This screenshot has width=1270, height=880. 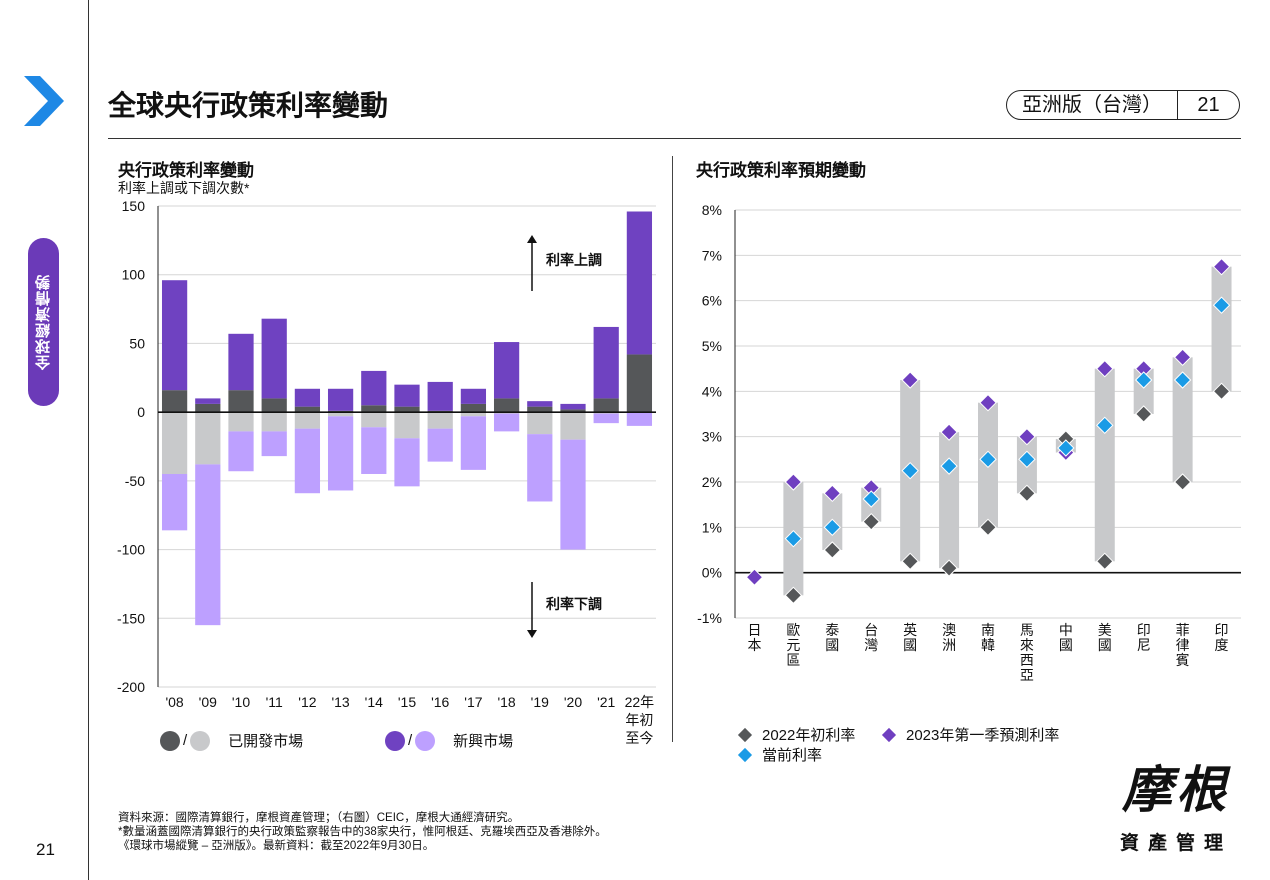 What do you see at coordinates (532, 634) in the screenshot?
I see `down-arrow-head` at bounding box center [532, 634].